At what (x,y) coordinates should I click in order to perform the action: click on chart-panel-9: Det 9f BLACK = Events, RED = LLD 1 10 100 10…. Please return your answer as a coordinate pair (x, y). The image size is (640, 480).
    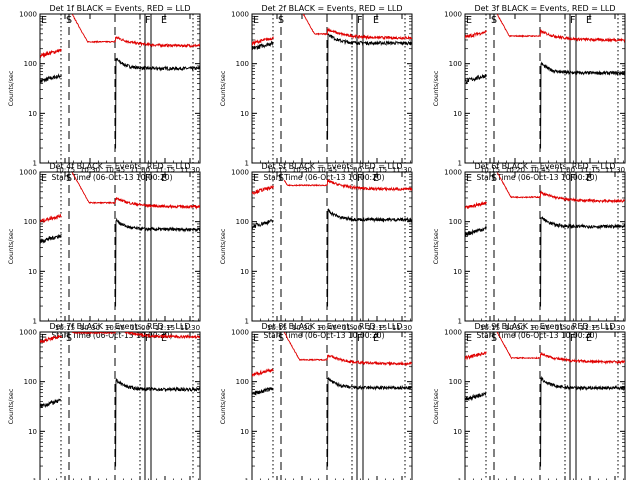
    Looking at the image, I should click on (529, 401).